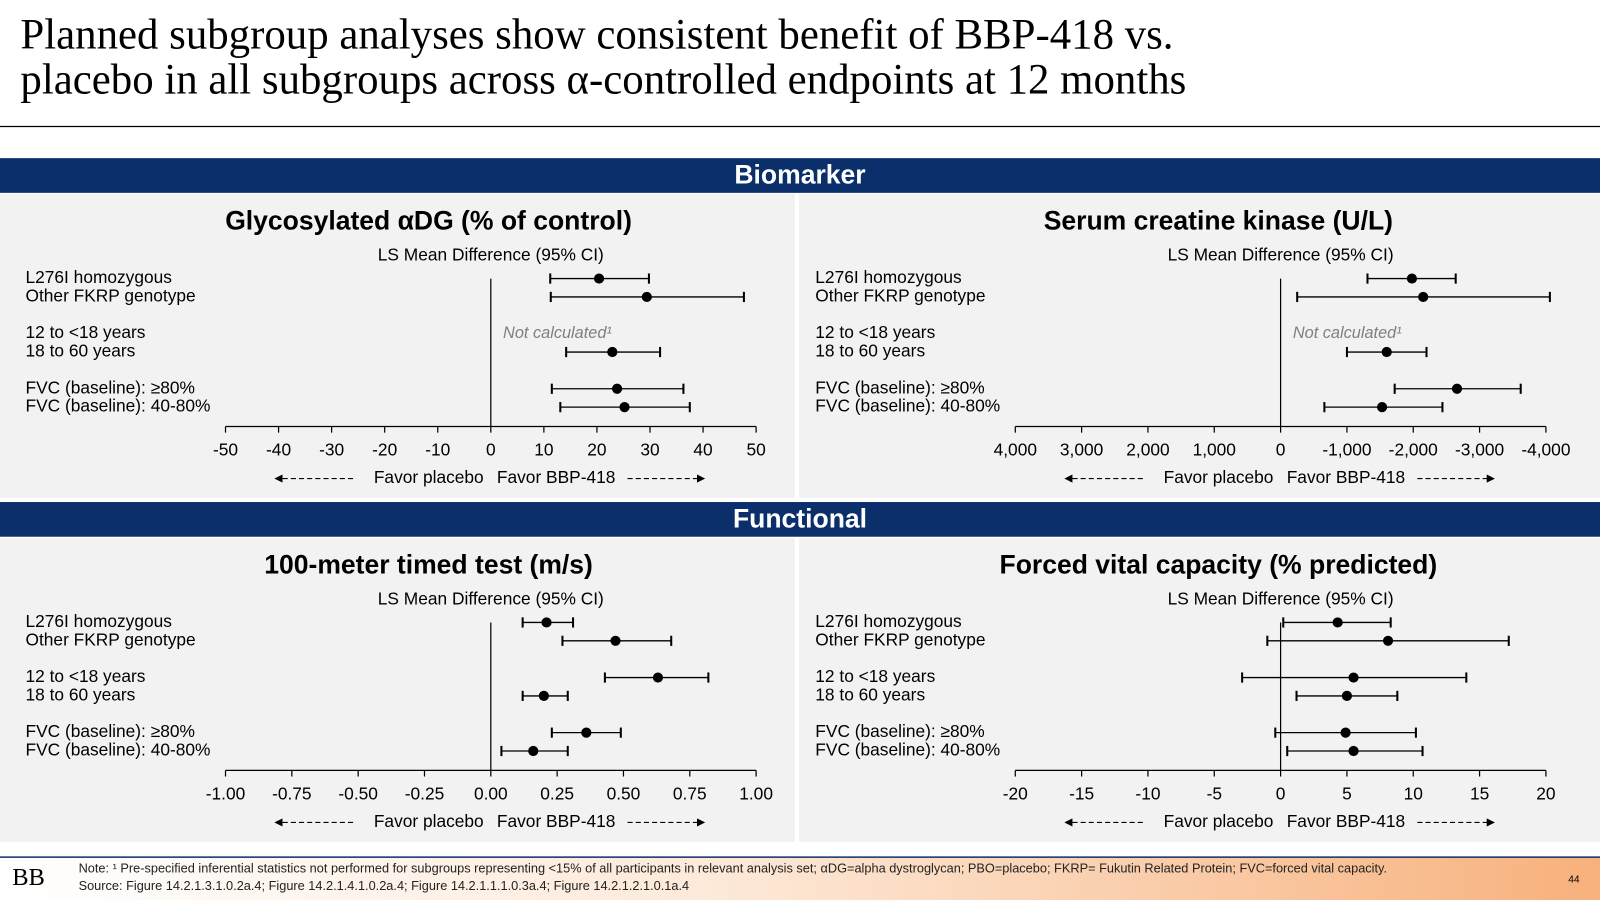 Image resolution: width=1600 pixels, height=900 pixels. Describe the element at coordinates (226, 793) in the screenshot. I see `x-tick-label: -1.00` at that location.